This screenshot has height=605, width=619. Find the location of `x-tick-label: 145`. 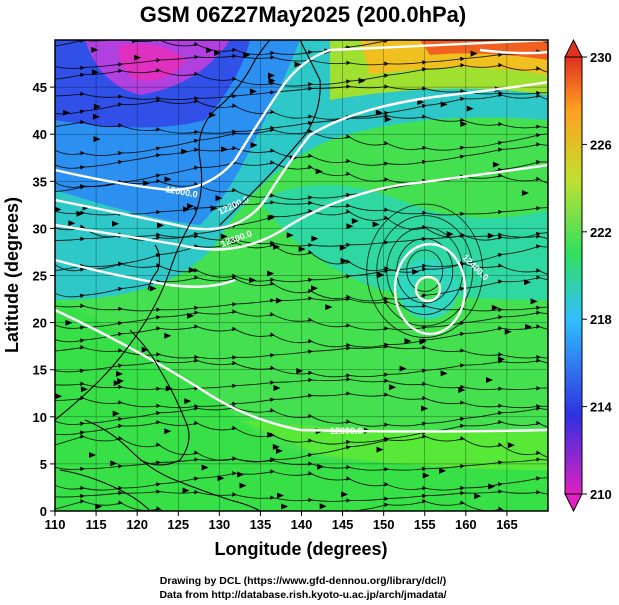

x-tick-label: 145 is located at coordinates (343, 524).